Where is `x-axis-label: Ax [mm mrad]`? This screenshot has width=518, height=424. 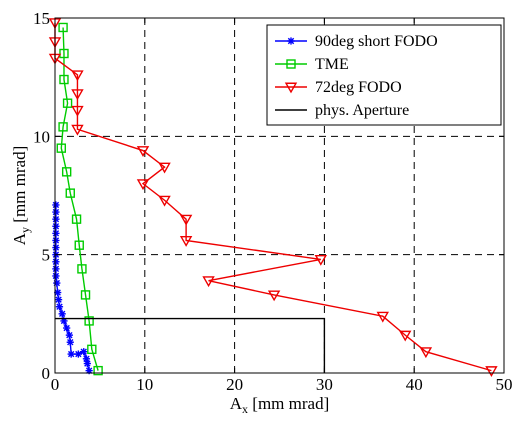
x-axis-label: Ax [mm mrad] is located at coordinates (279, 405).